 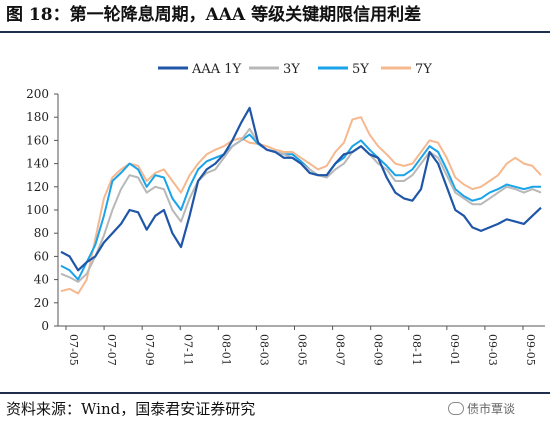 I want to click on x-tick-label: 08-03, so click(x=263, y=350).